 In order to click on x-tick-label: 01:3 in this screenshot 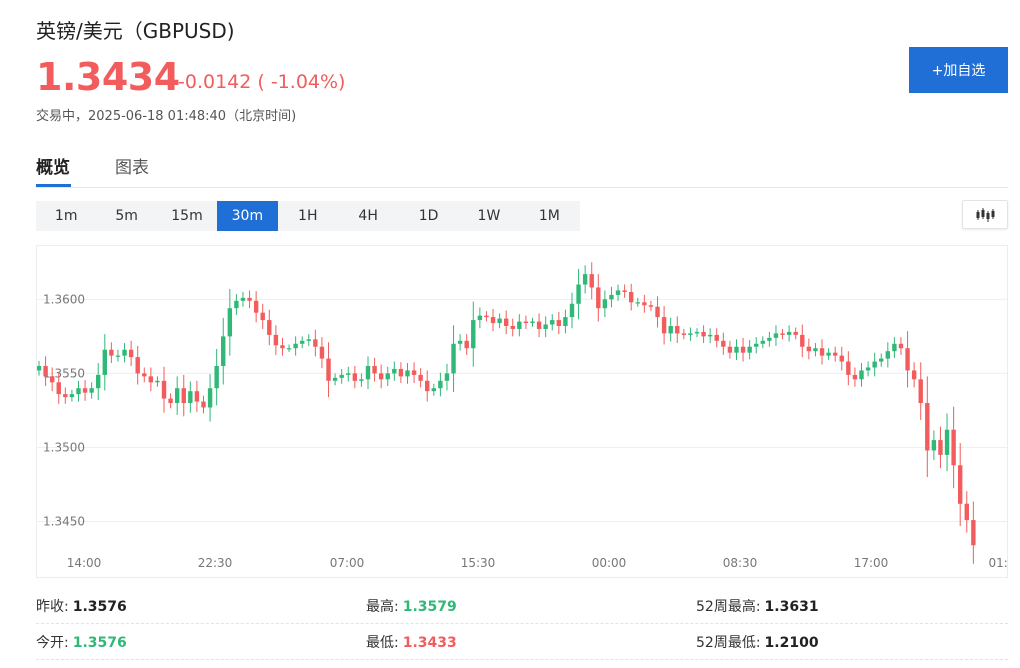, I will do `click(998, 563)`.